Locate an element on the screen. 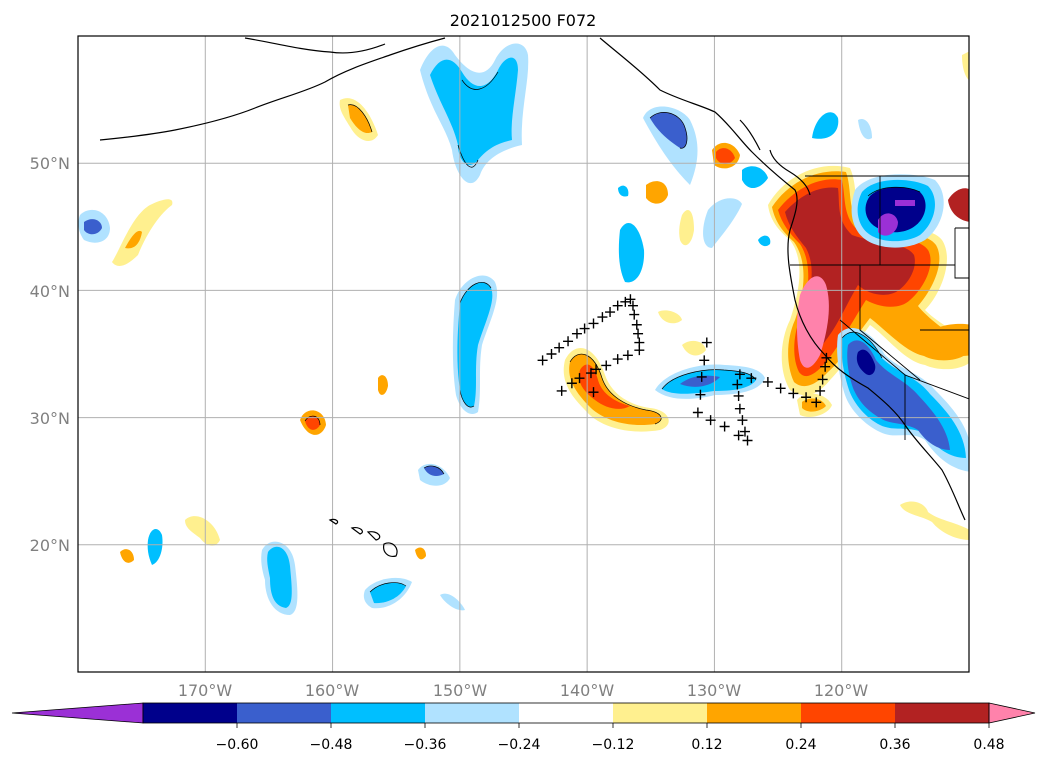 The height and width of the screenshot is (763, 1047). colorbar-tick-label: −0.36 is located at coordinates (425, 745).